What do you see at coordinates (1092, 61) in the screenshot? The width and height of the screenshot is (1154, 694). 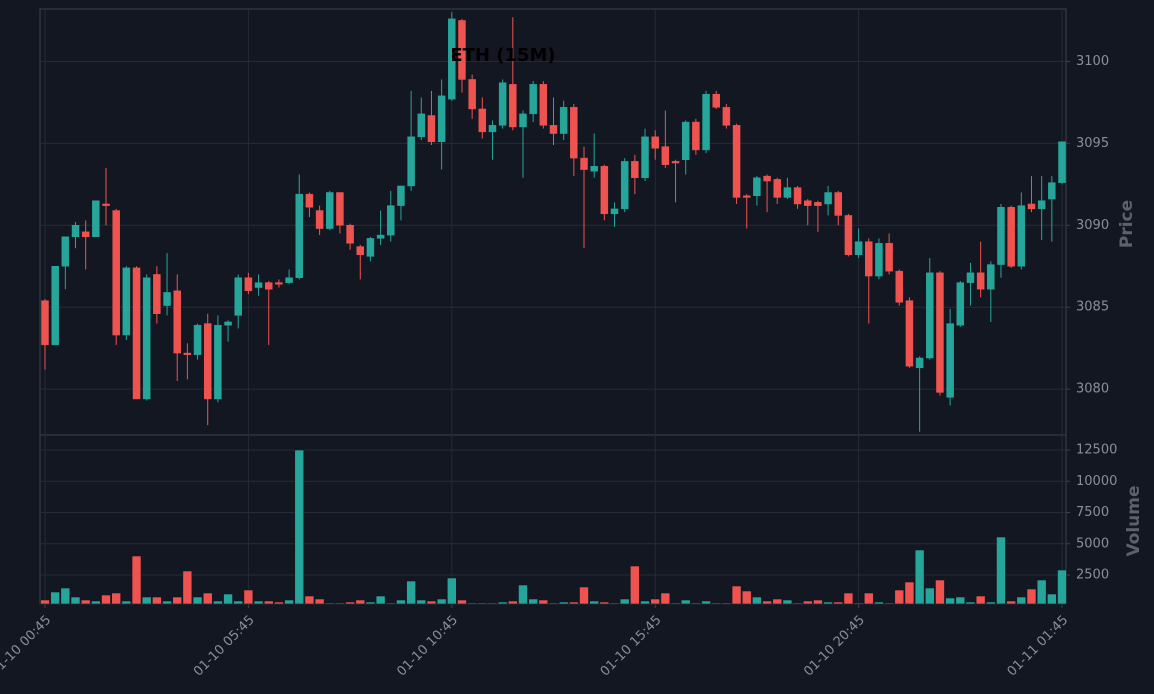 I see `y-tick-label: 3100` at bounding box center [1092, 61].